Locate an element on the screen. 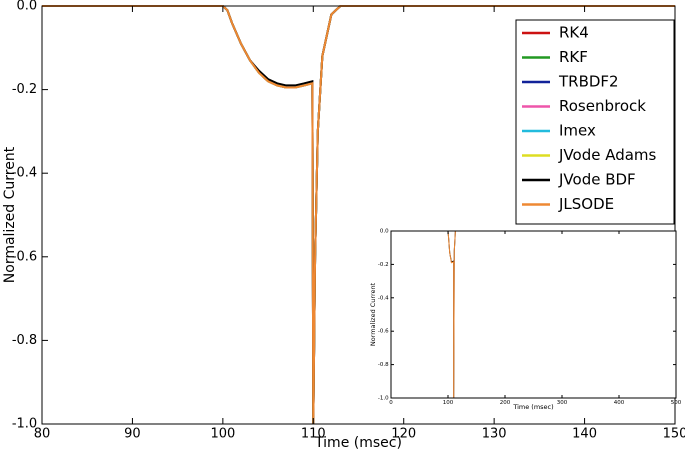  x-tick-label: 150 is located at coordinates (674, 433).